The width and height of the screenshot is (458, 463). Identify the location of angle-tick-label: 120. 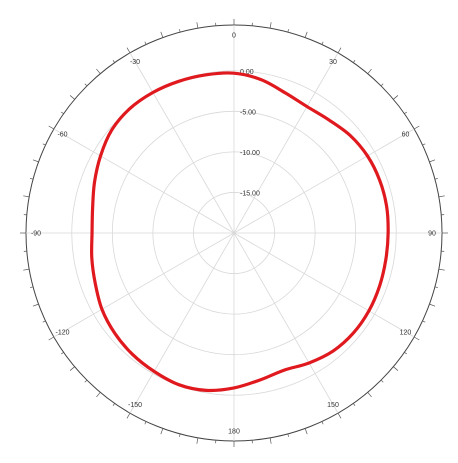
(406, 333).